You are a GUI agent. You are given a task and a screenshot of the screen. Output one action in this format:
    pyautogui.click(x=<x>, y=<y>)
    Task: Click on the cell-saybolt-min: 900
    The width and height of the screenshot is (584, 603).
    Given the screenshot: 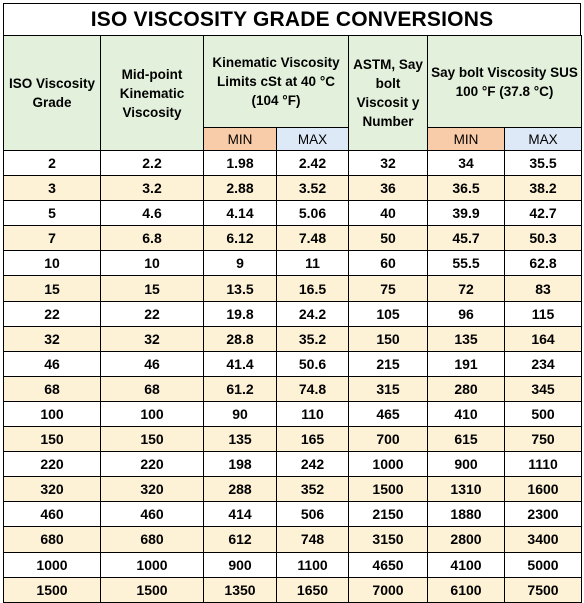 What is the action you would take?
    pyautogui.click(x=466, y=464)
    